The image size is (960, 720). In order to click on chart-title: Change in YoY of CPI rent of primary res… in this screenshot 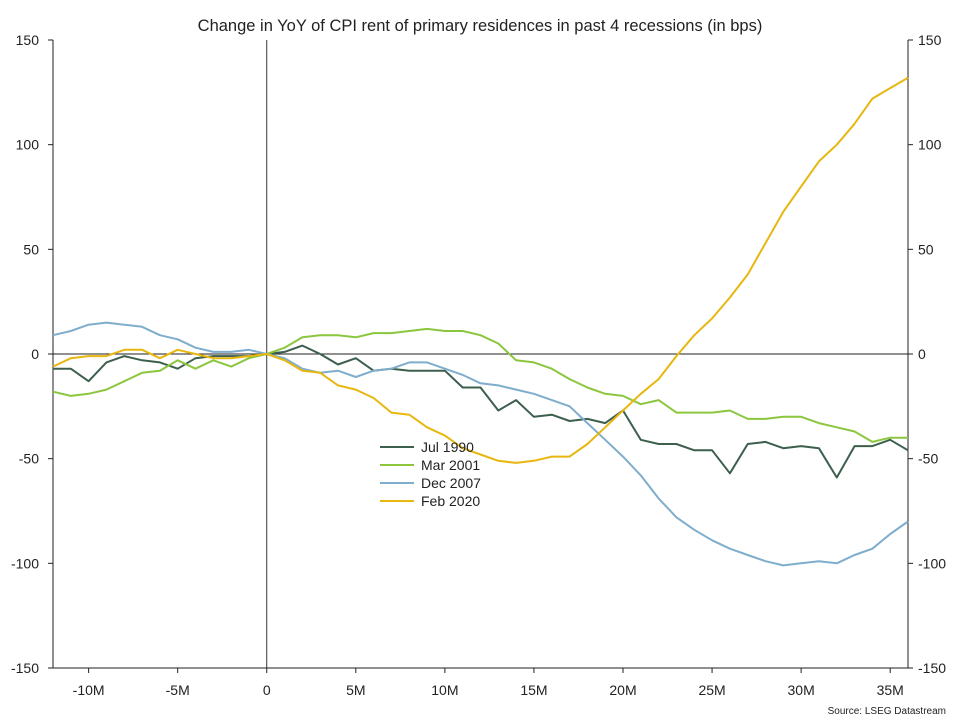, I will do `click(480, 26)`.